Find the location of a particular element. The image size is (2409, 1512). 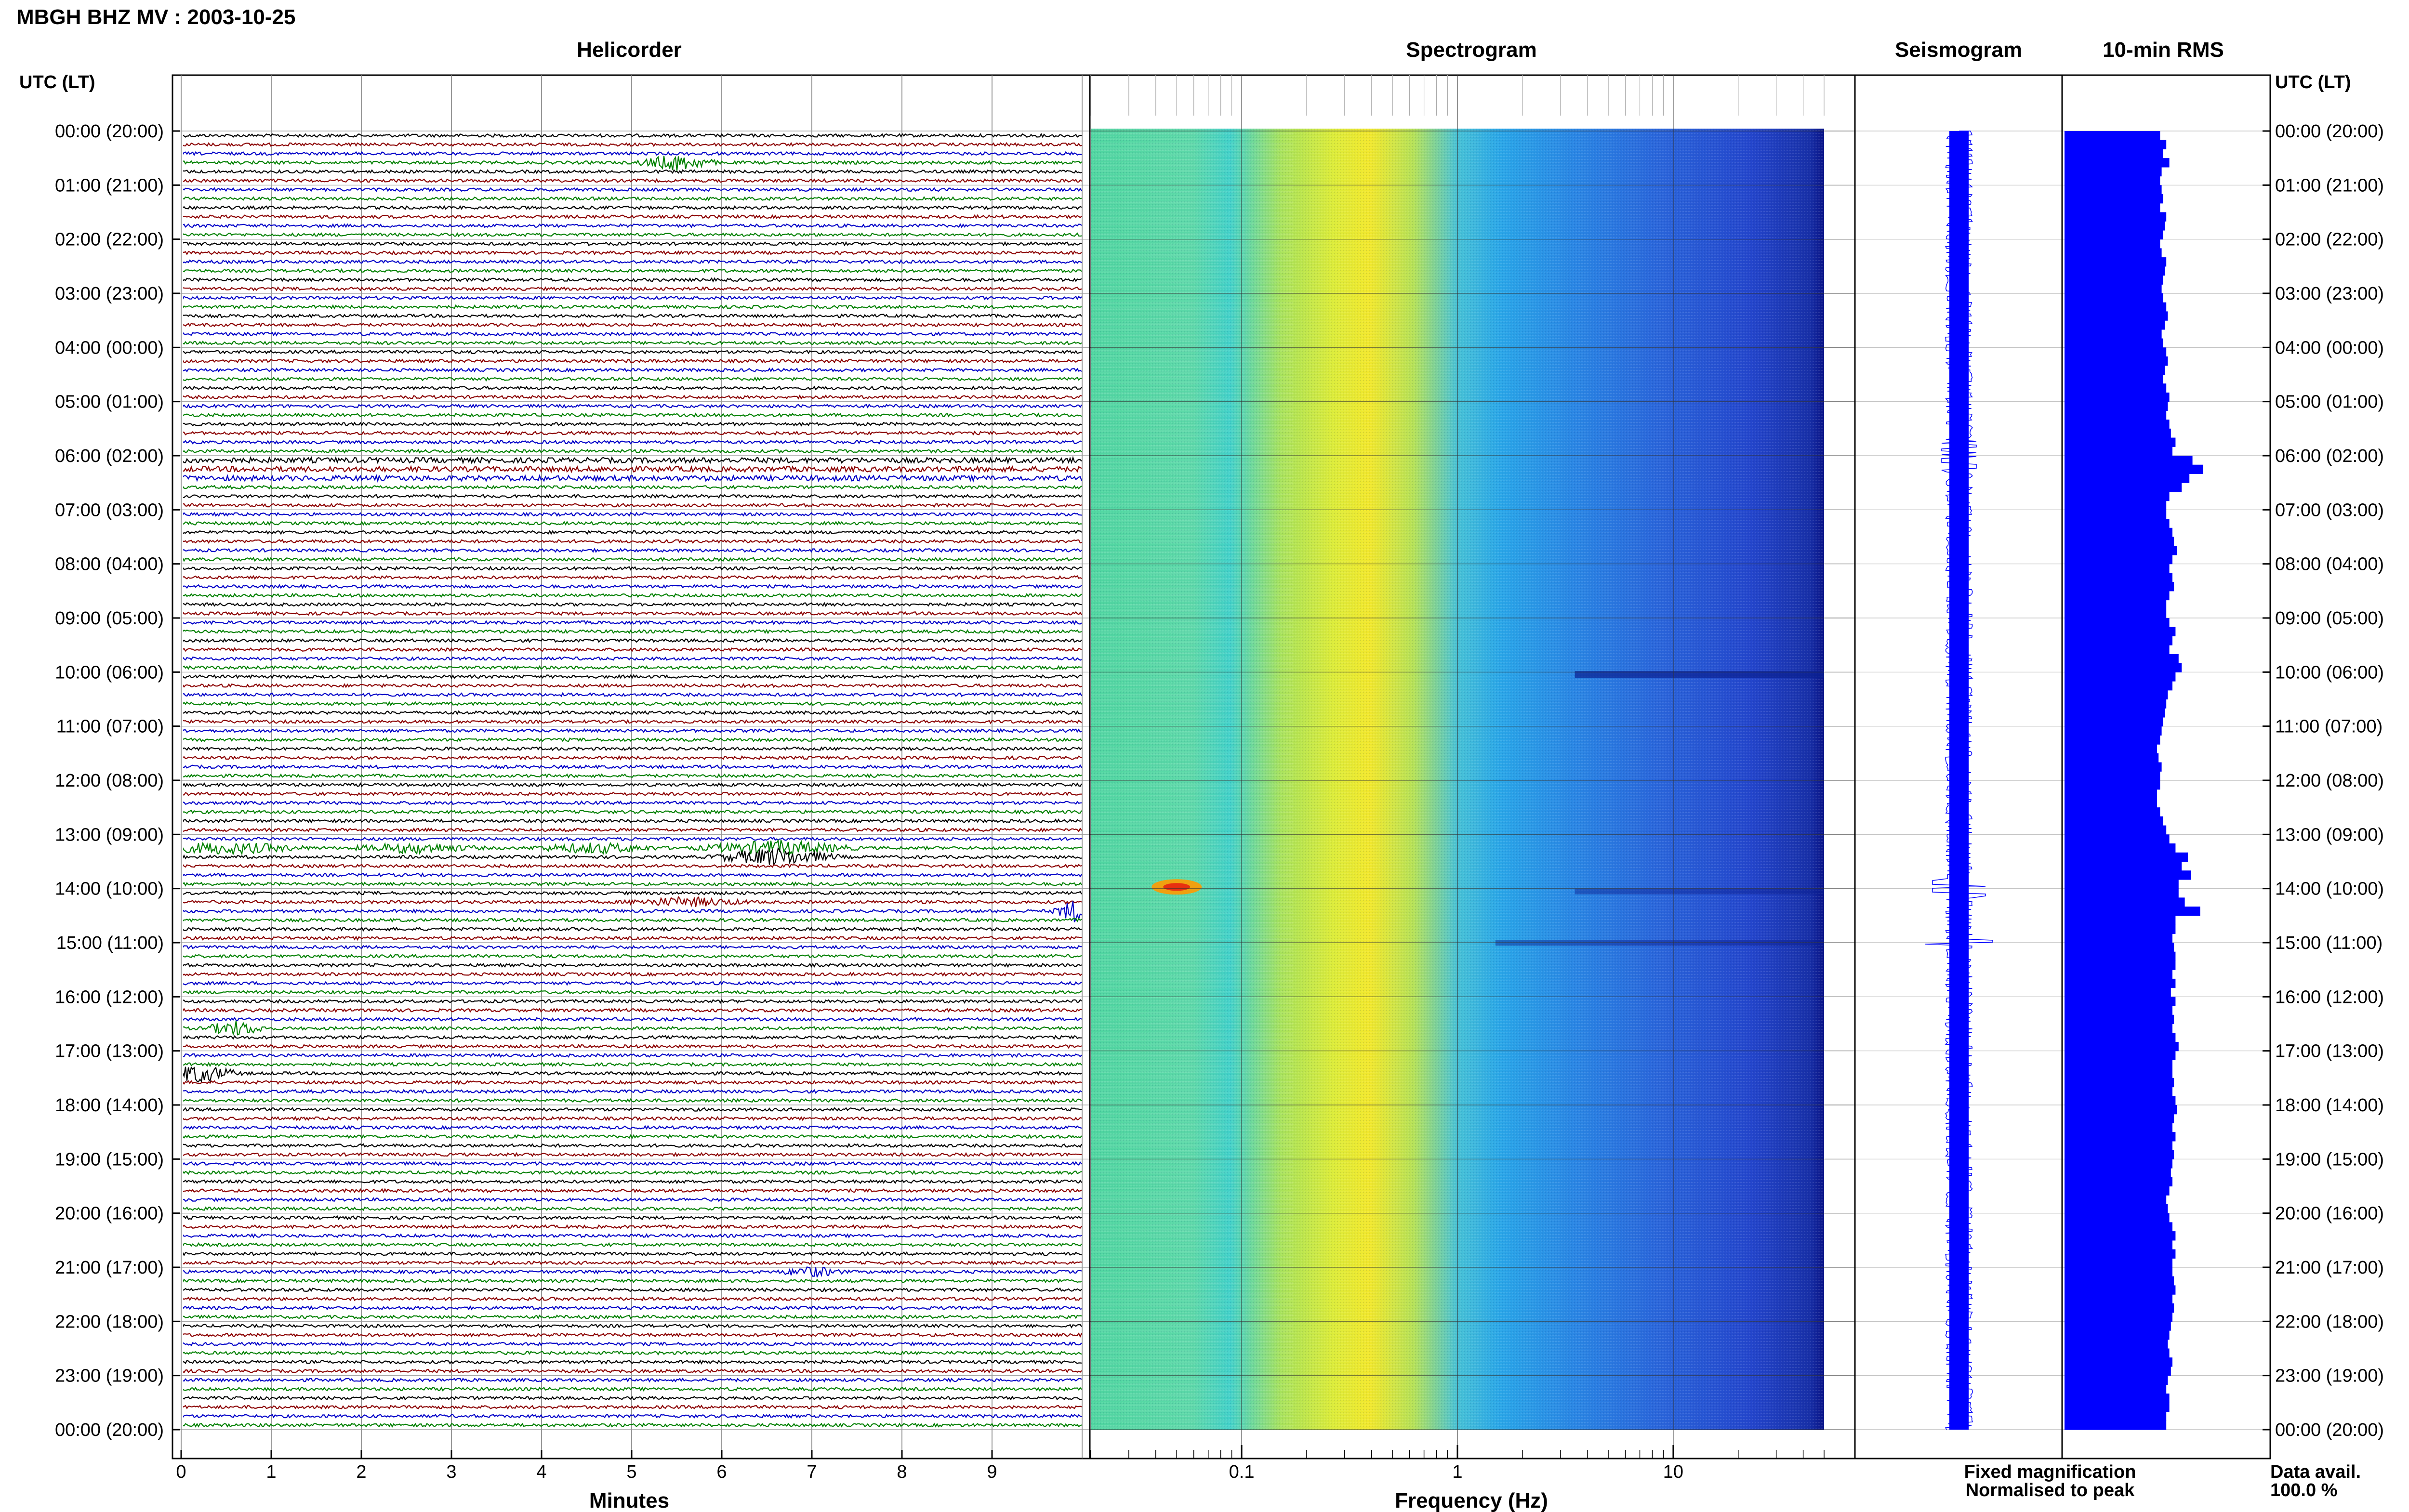

spectrogram-event-14h is located at coordinates (1699, 891).